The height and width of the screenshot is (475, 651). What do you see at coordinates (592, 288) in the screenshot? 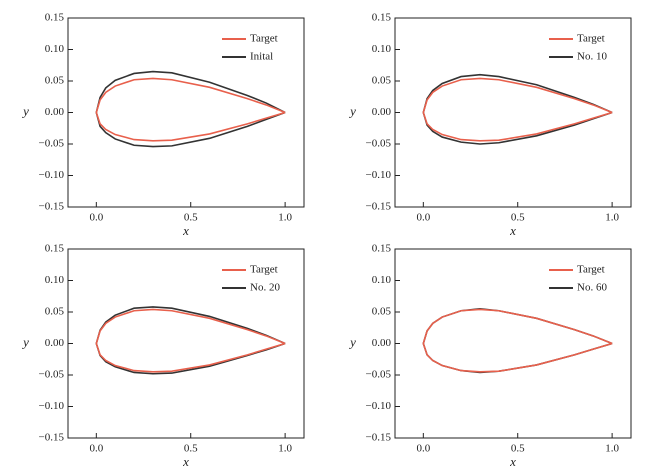
I see `legend-label: No. 60` at bounding box center [592, 288].